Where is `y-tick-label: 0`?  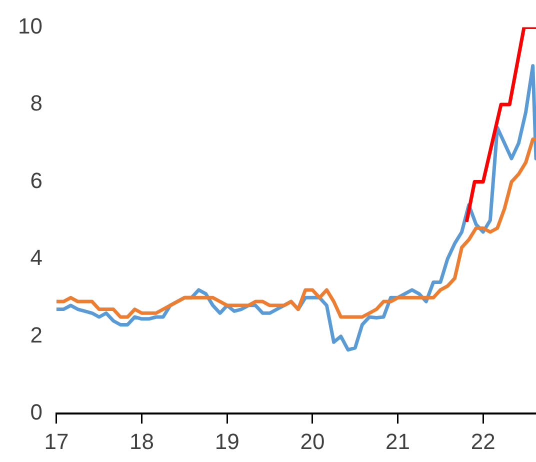 y-tick-label: 0 is located at coordinates (36, 412).